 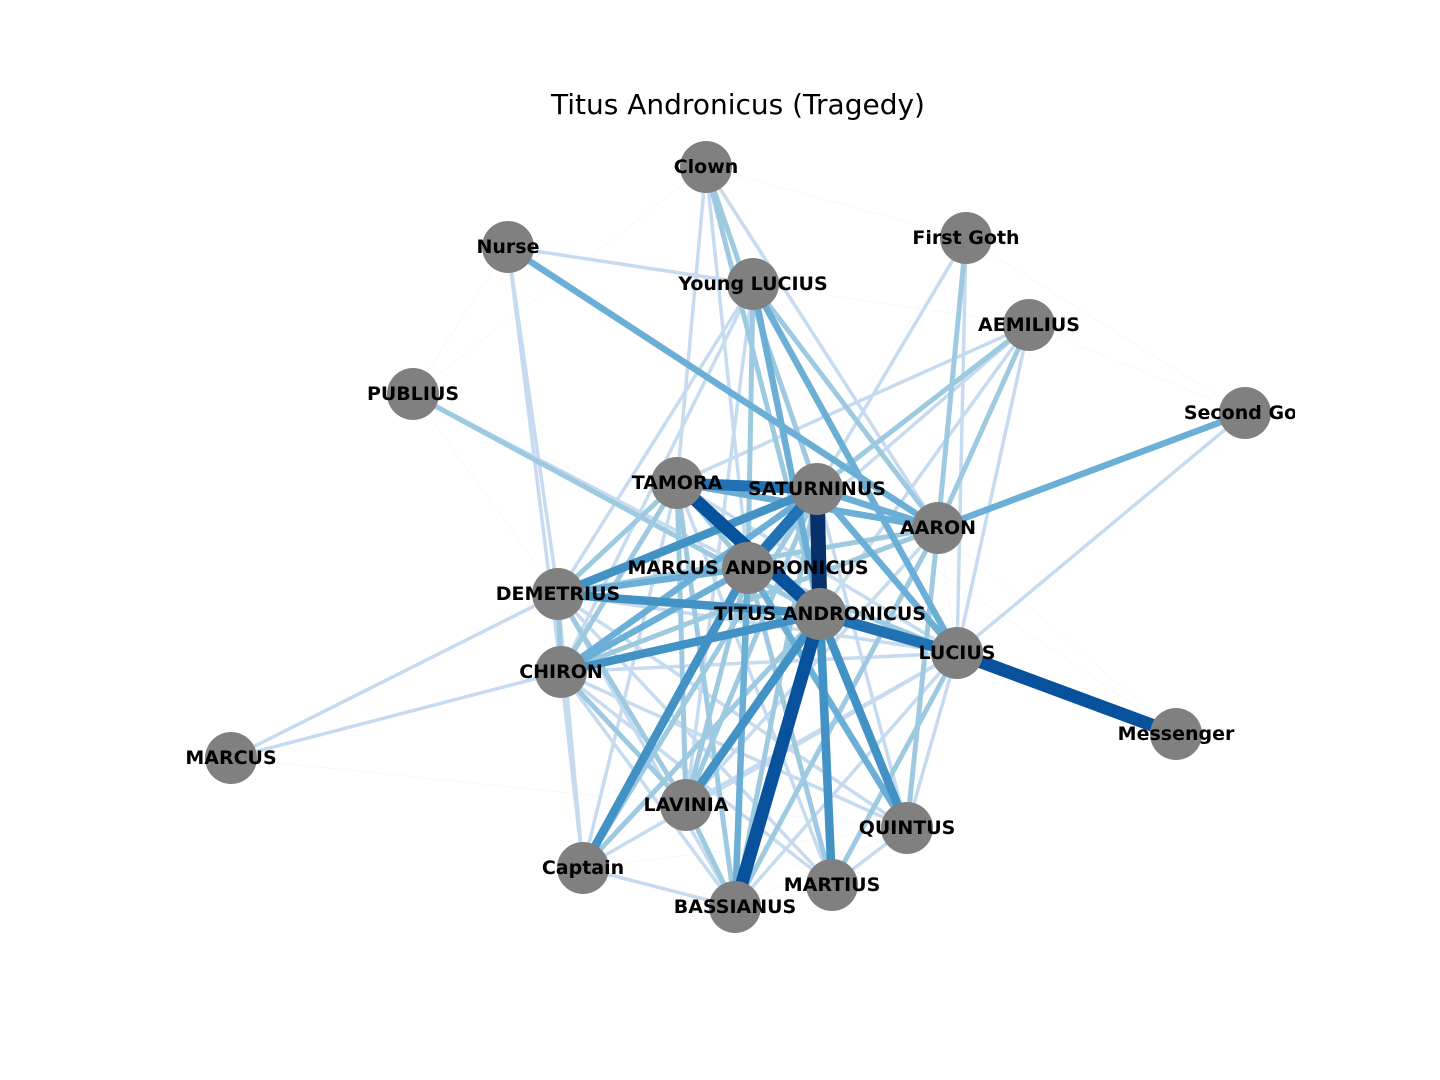 I want to click on node-label: BASSIANUS, so click(x=735, y=907).